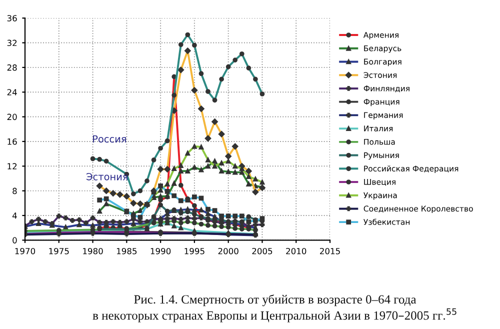 The height and width of the screenshot is (329, 500). Describe the element at coordinates (14, 240) in the screenshot. I see `y-tick-label: 0` at that location.